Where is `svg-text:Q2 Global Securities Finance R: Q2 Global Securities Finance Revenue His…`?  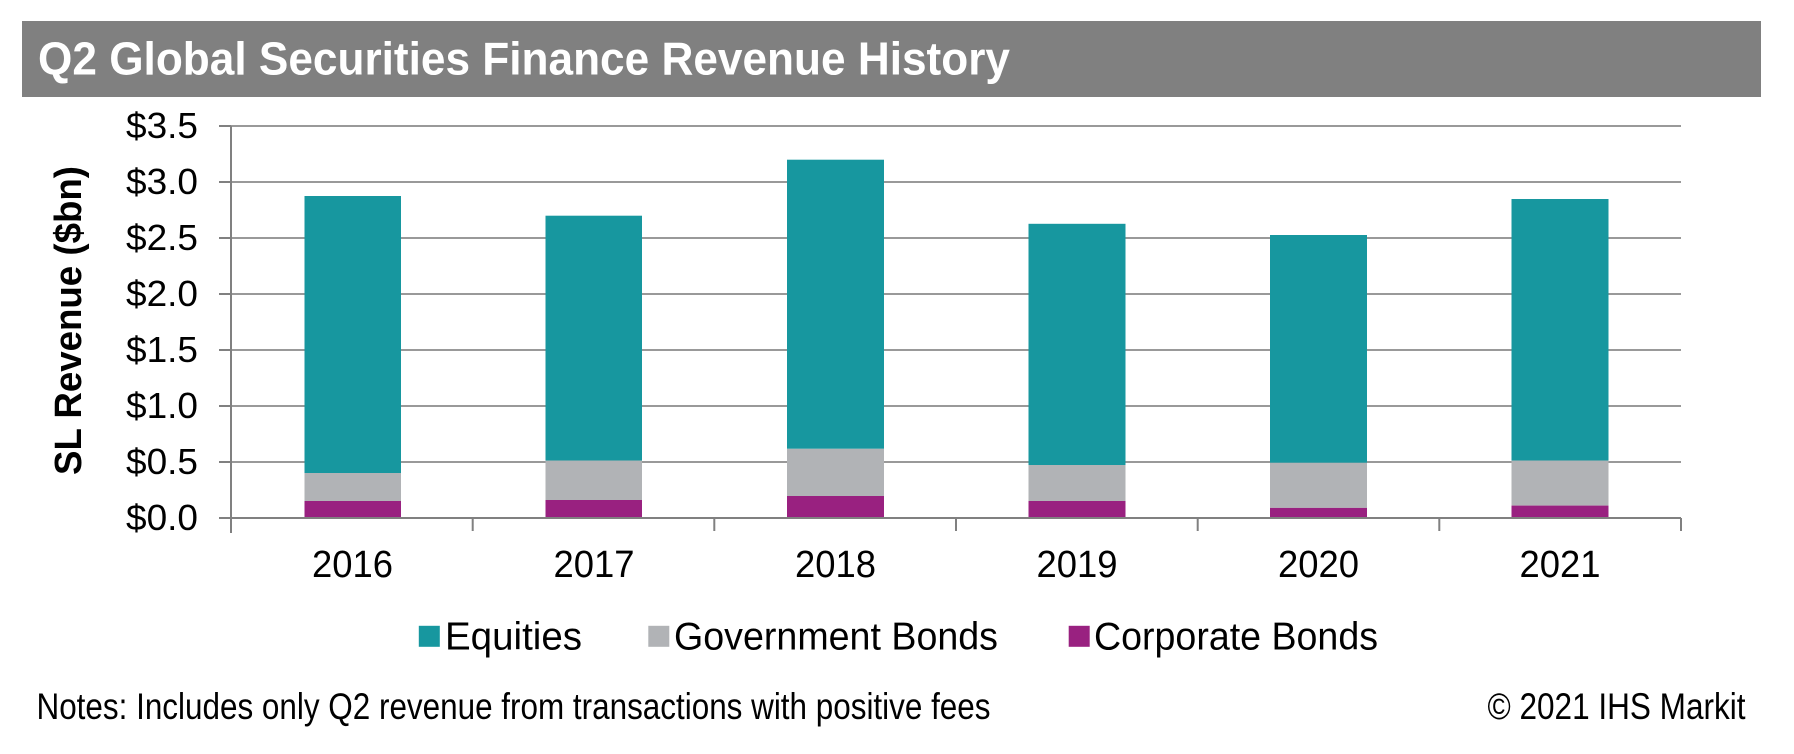
svg-text:Q2 Global Securities Finance R: Q2 Global Securities Finance Revenue His… is located at coordinates (524, 59).